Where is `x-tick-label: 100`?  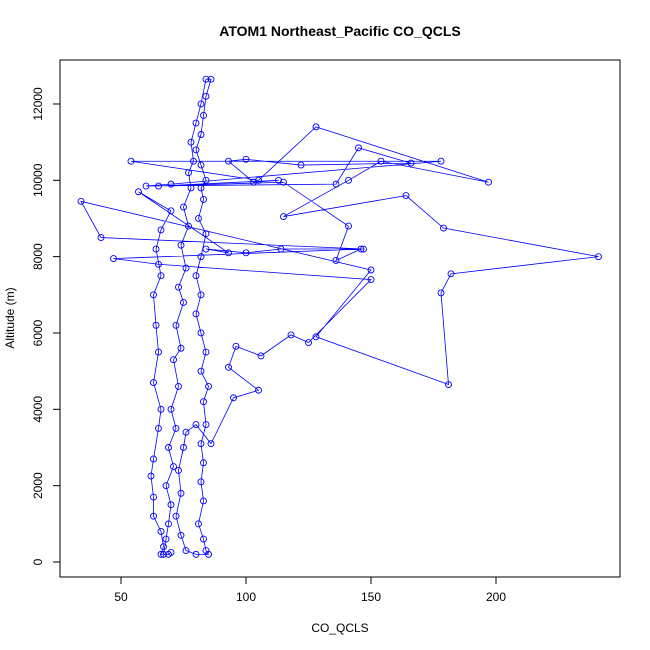
x-tick-label: 100 is located at coordinates (246, 597).